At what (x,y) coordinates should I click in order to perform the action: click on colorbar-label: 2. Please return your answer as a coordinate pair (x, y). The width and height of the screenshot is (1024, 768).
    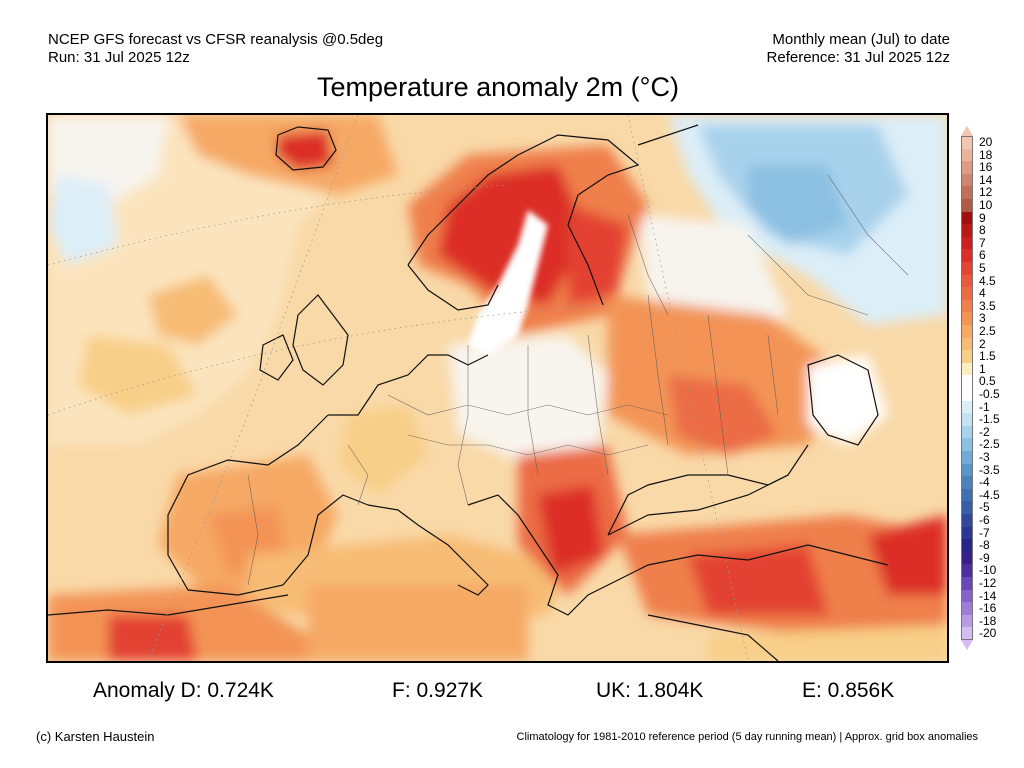
    Looking at the image, I should click on (982, 343).